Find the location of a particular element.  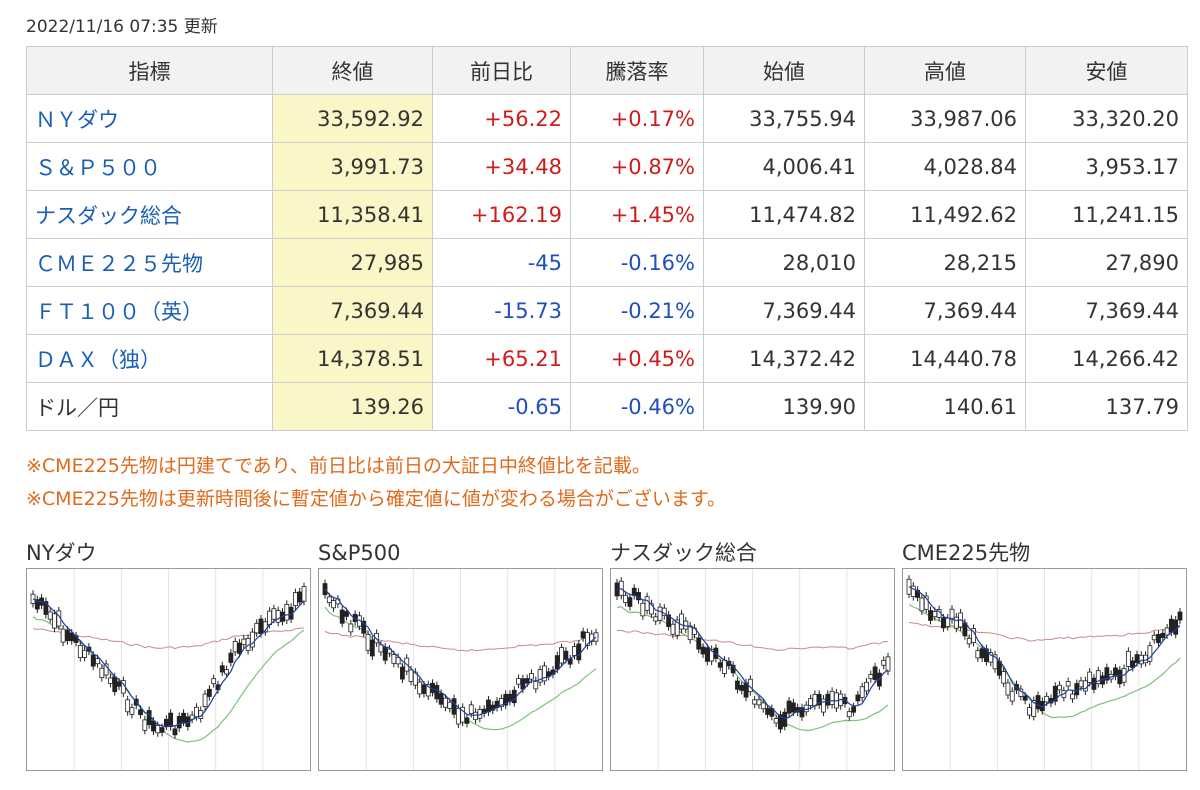

chart-nasdaq: ナスダック総合 is located at coordinates (752, 655).